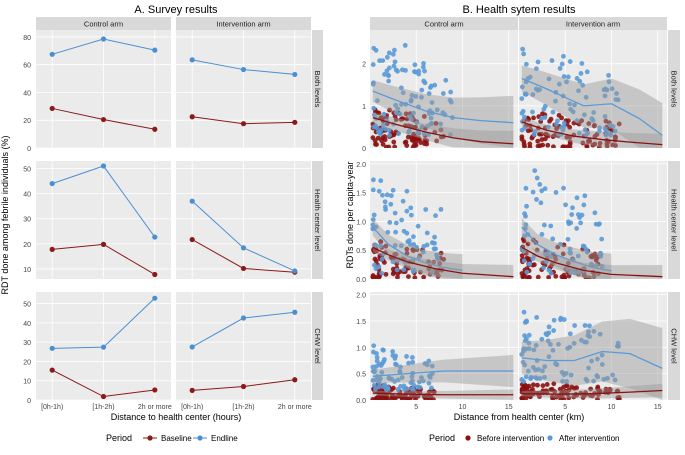  What do you see at coordinates (443, 373) in the screenshot?
I see `b-smooth-after-r2-c0` at bounding box center [443, 373].